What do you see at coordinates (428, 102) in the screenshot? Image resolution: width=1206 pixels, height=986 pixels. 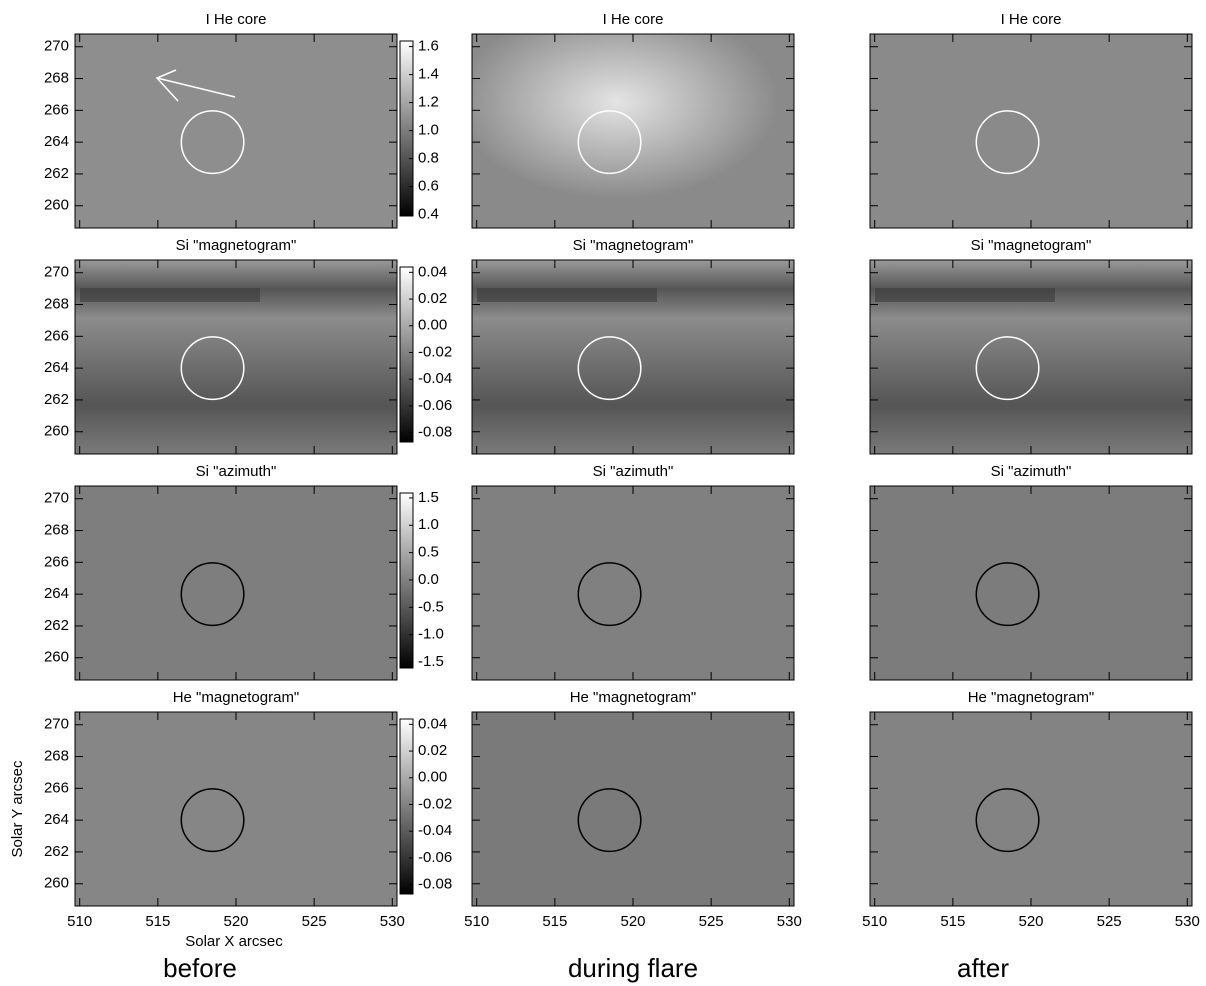 I see `colorbar-tick-label: 1.2` at bounding box center [428, 102].